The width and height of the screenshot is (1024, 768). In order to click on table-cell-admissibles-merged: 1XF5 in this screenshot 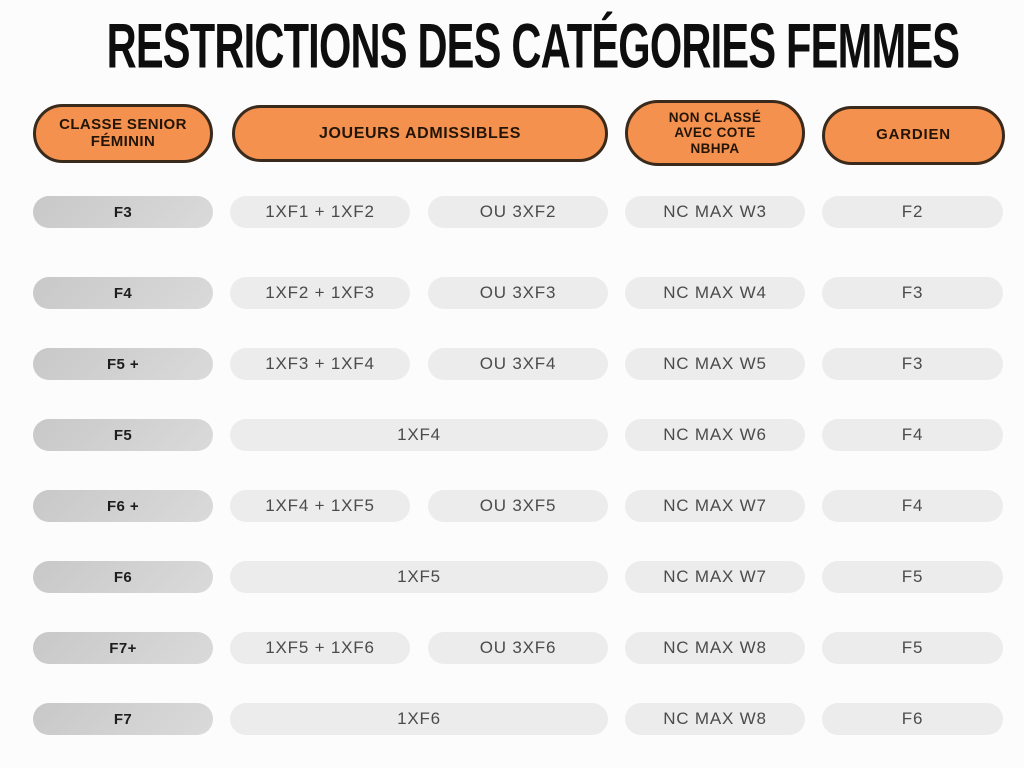, I will do `click(419, 577)`.